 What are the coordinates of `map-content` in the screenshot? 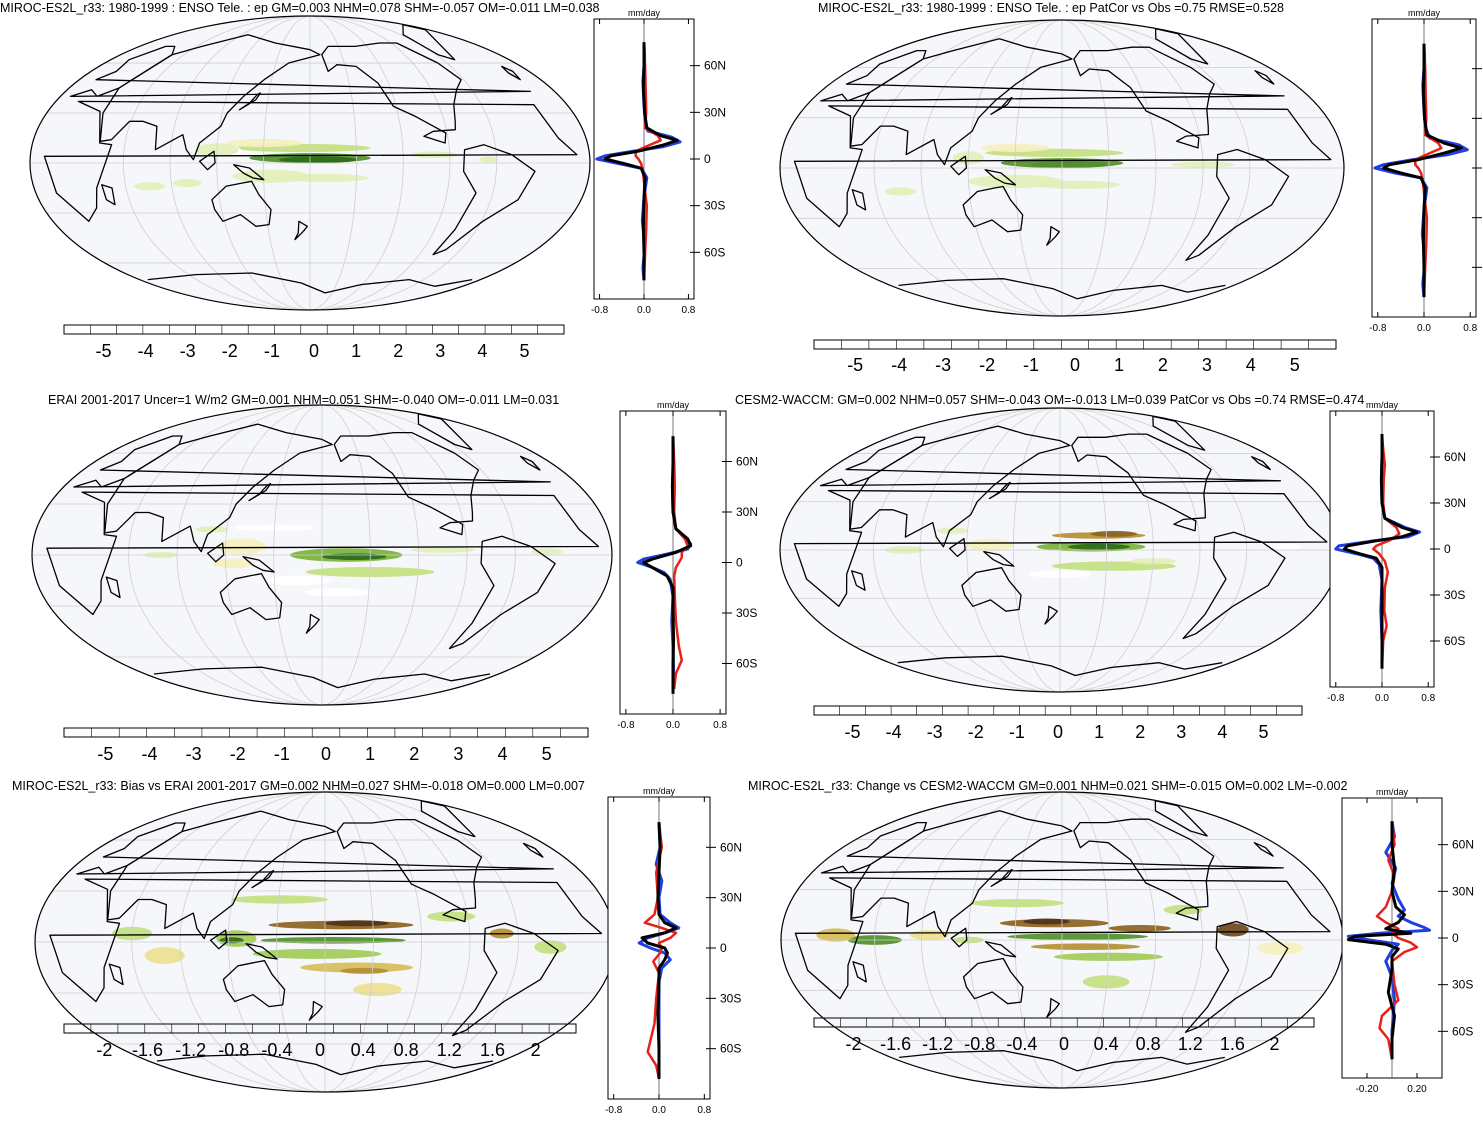 It's located at (1062, 168).